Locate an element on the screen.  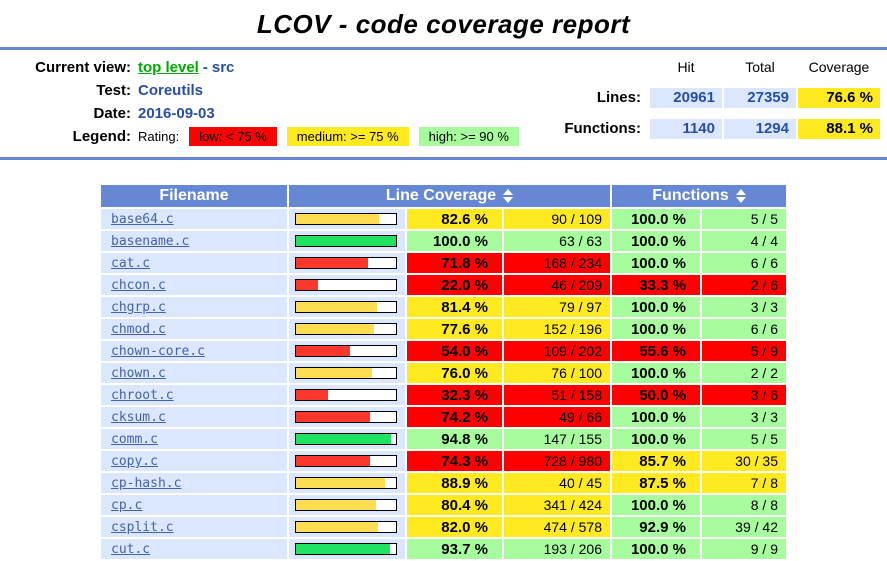
line-coverage-ratio: 63 / 63 is located at coordinates (557, 241).